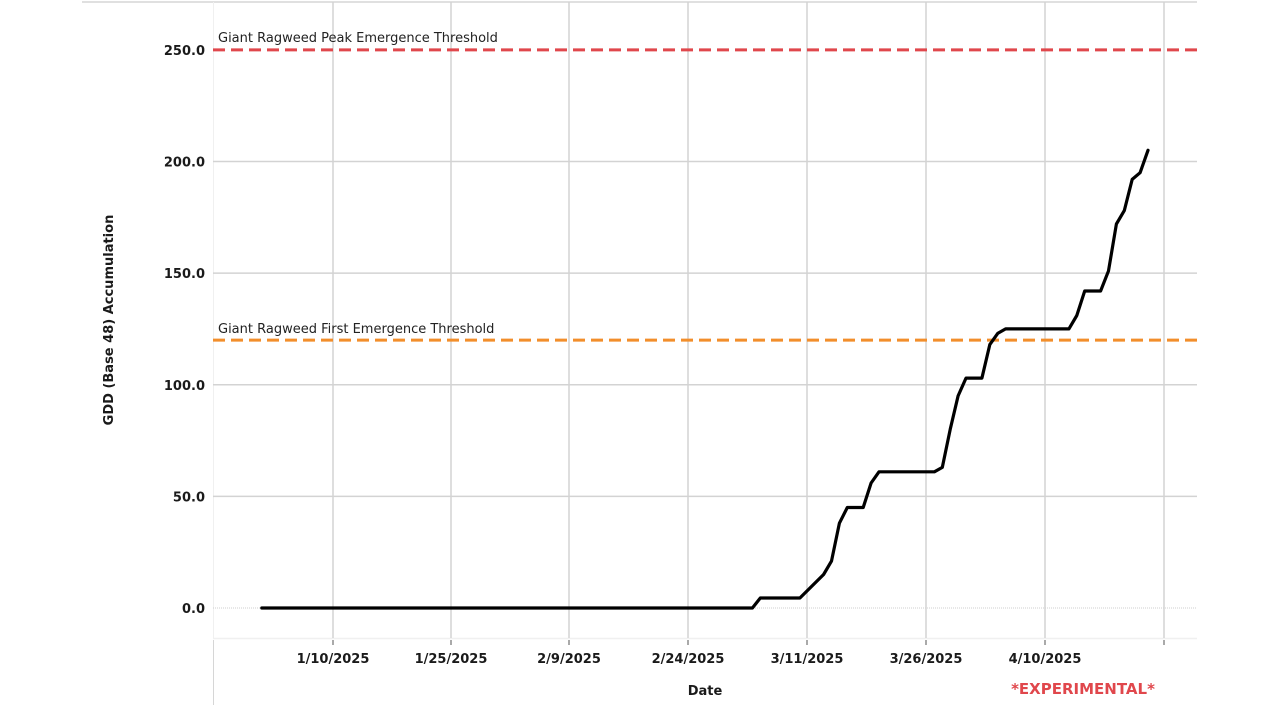  I want to click on x-tick-label: 3/11/2025, so click(807, 659).